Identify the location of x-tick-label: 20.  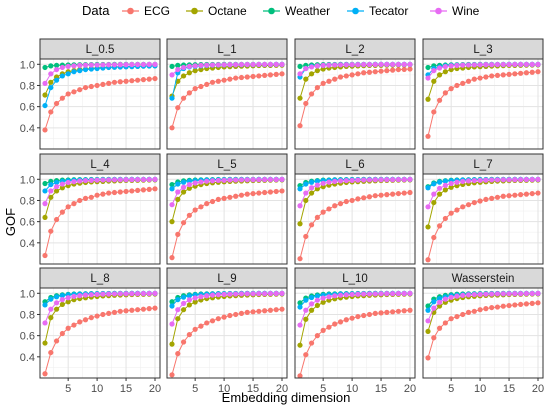
(410, 389).